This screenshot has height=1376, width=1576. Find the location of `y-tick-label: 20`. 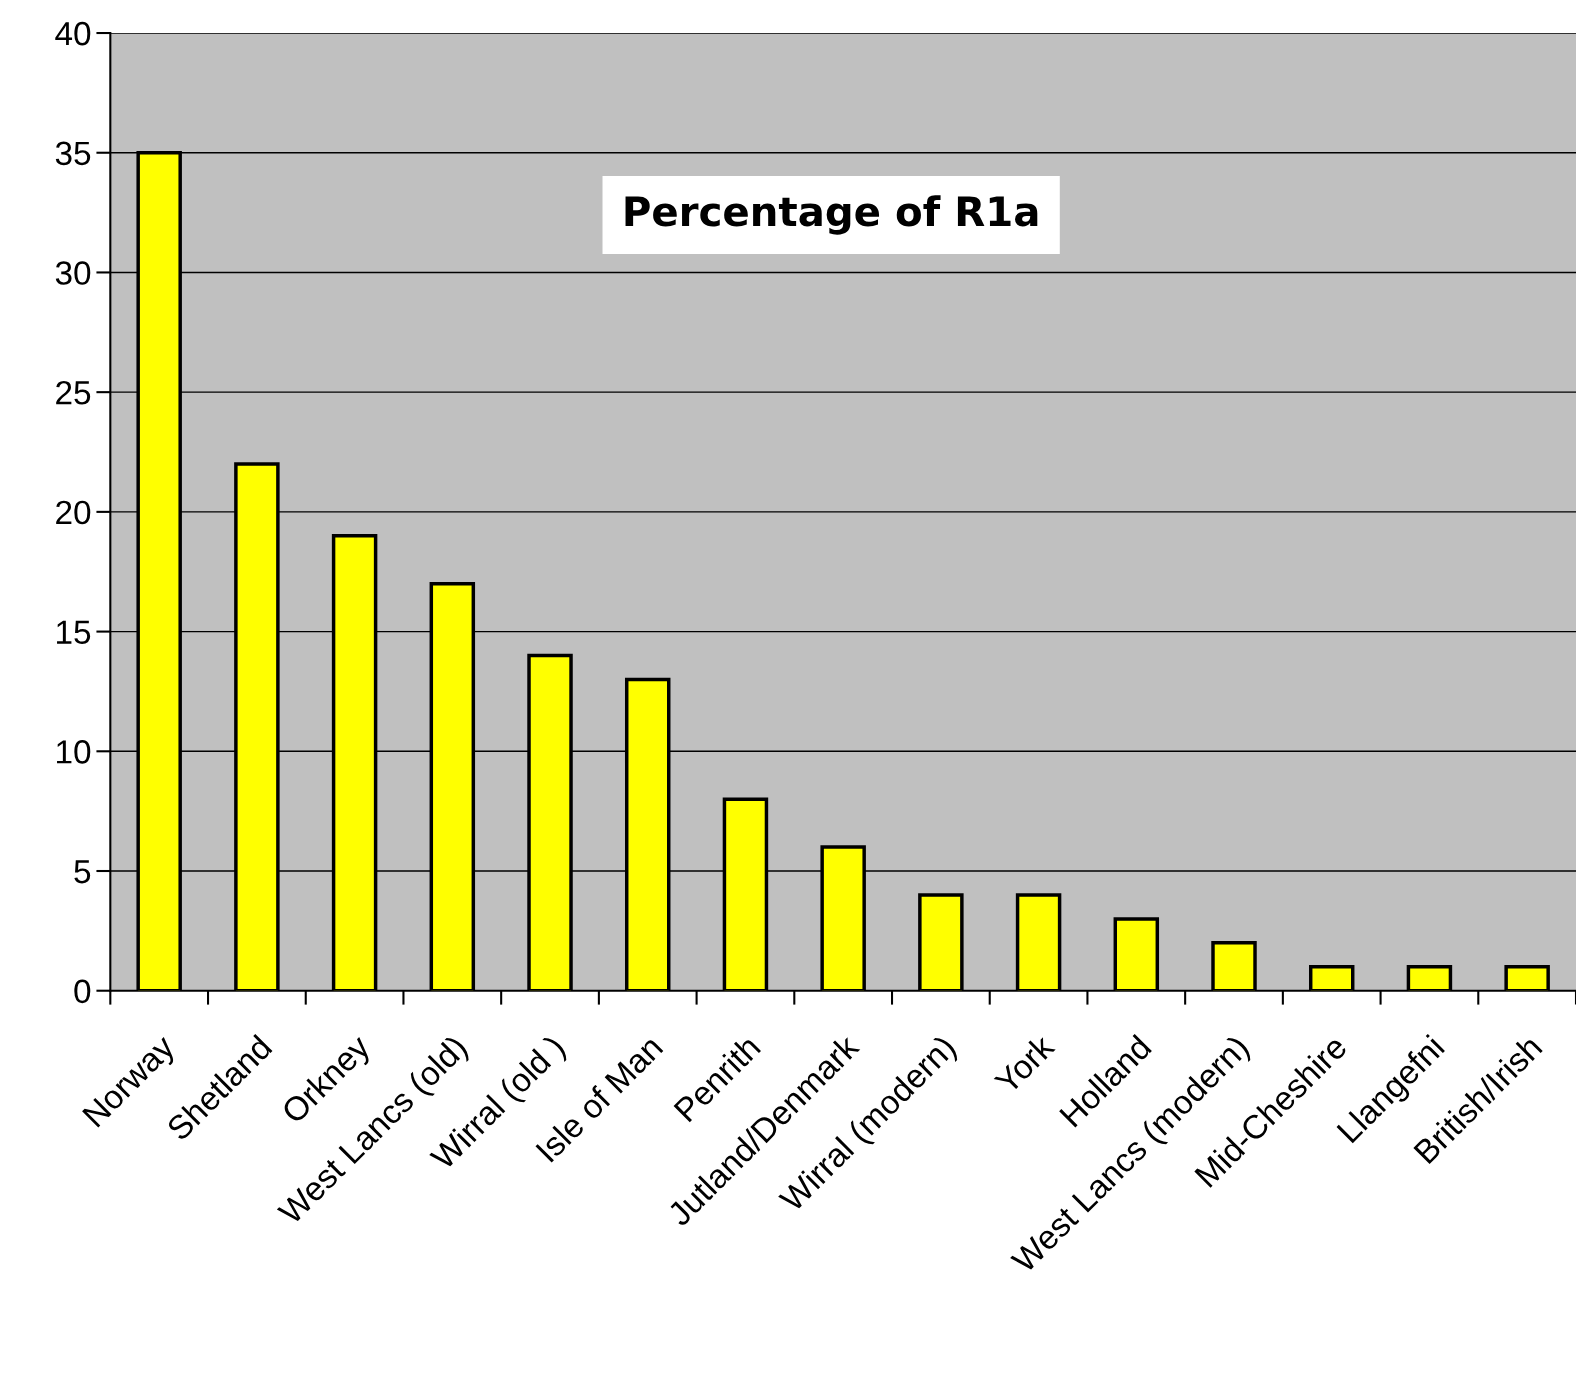

y-tick-label: 20 is located at coordinates (73, 512).